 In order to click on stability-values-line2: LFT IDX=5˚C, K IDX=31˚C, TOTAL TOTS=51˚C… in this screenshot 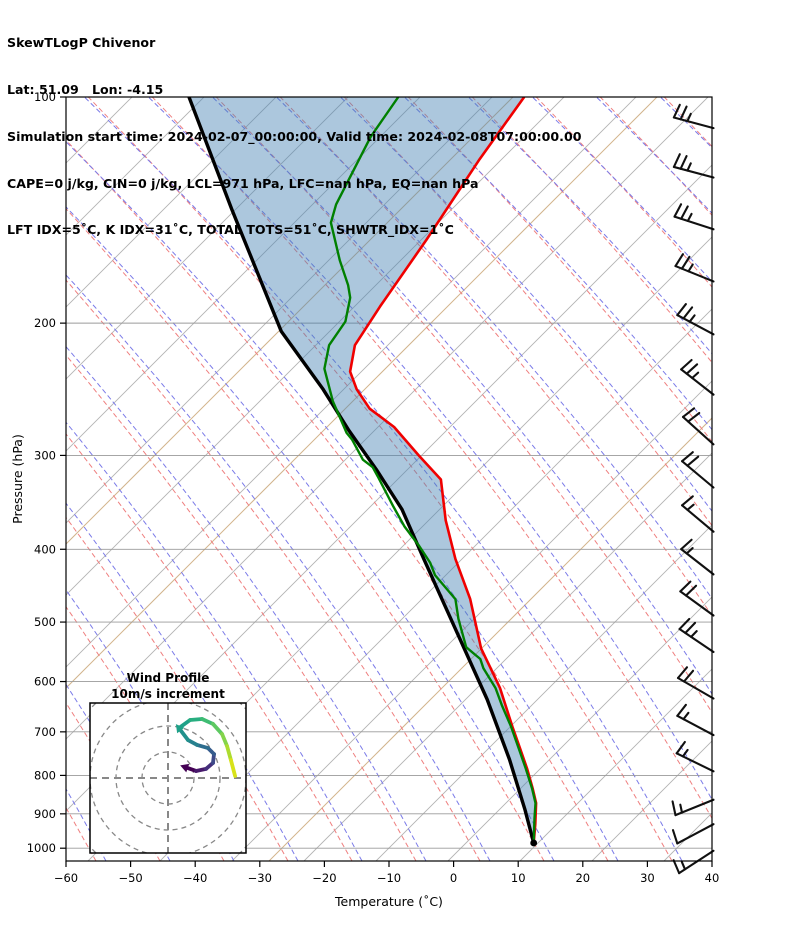, I will do `click(230, 230)`.